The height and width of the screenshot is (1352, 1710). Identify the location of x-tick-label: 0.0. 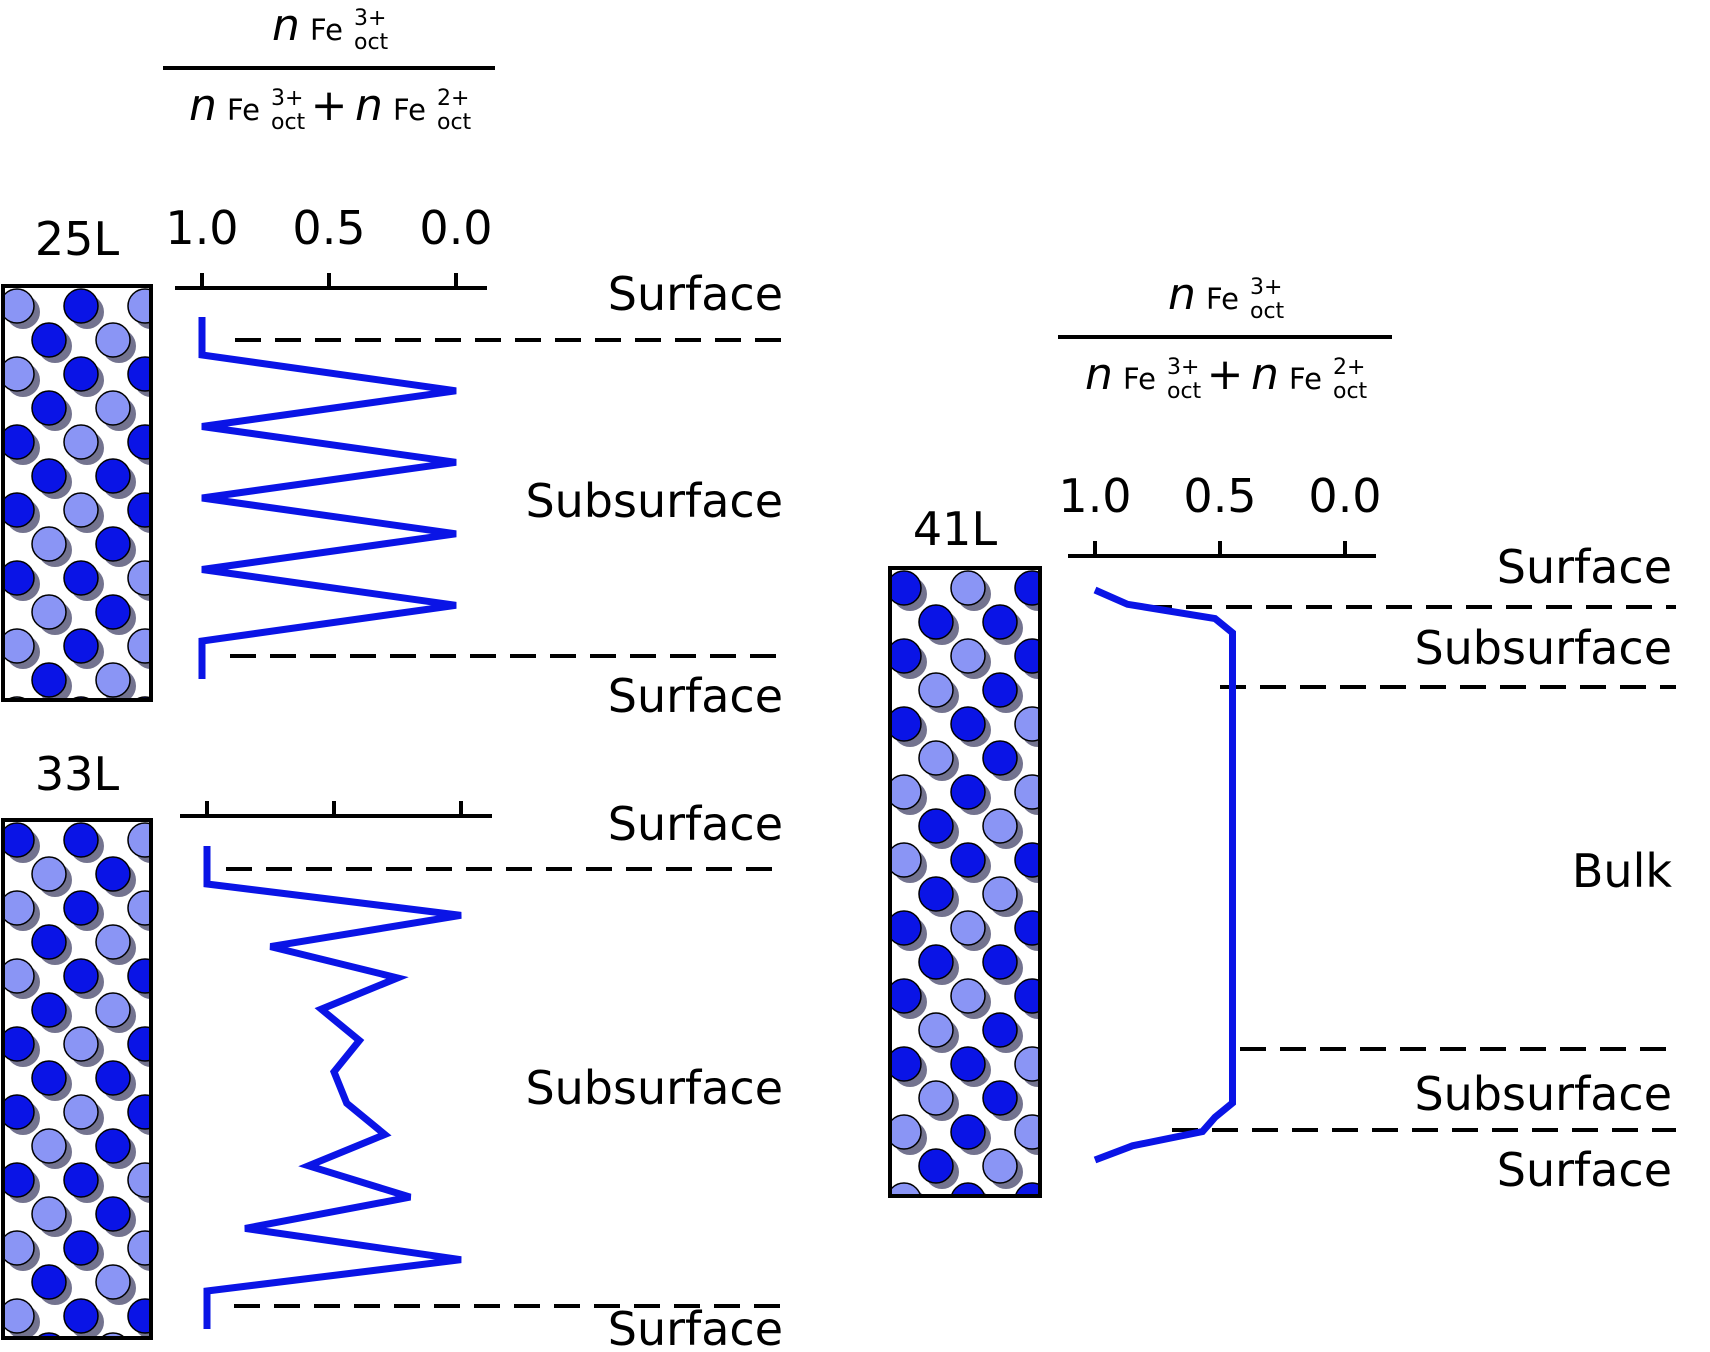
(455, 228).